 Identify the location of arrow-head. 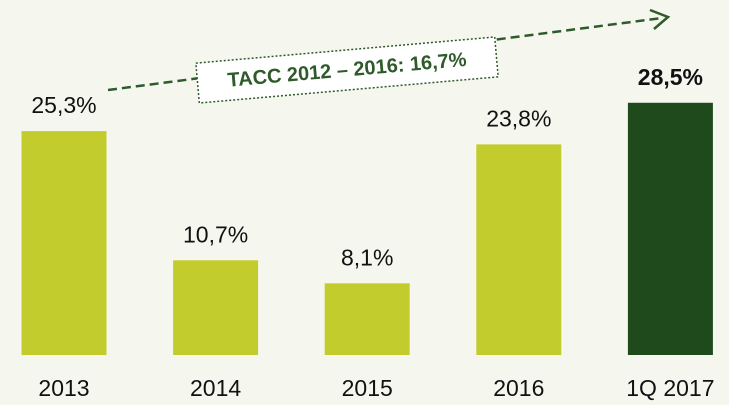
(660, 19).